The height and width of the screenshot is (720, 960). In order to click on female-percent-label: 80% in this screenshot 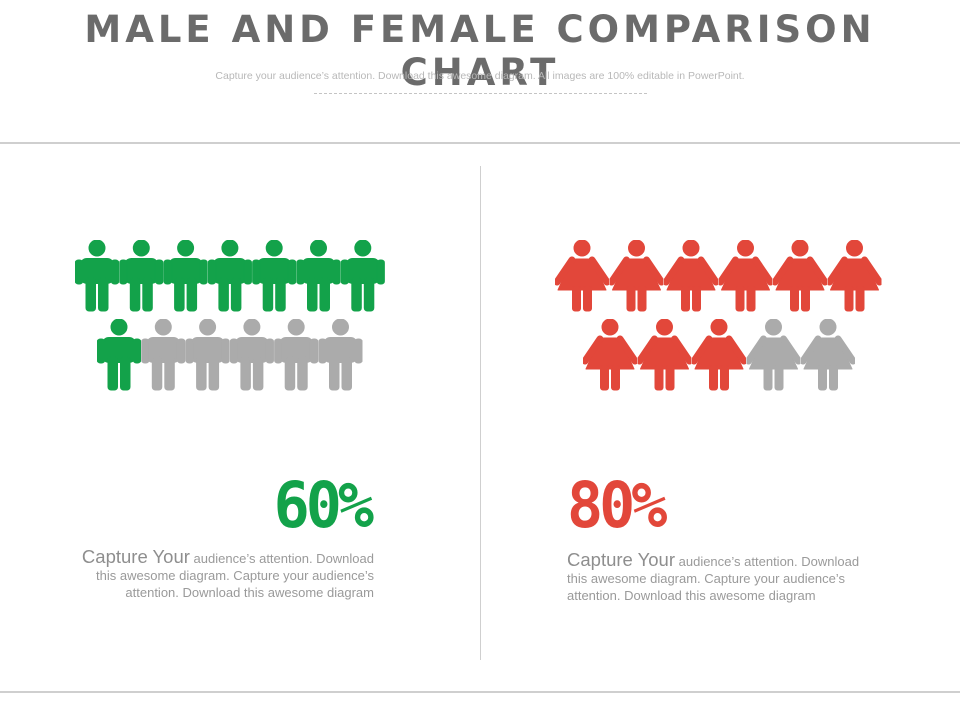, I will do `click(617, 506)`.